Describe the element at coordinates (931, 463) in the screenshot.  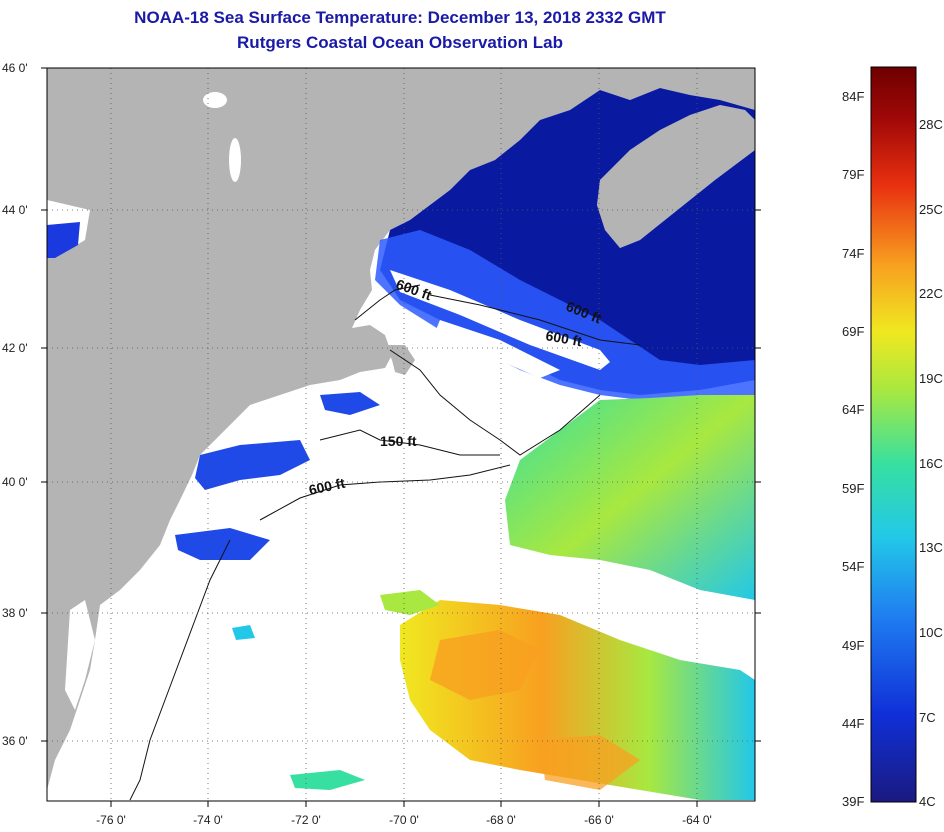
I see `colorbar-c-label: 16C` at that location.